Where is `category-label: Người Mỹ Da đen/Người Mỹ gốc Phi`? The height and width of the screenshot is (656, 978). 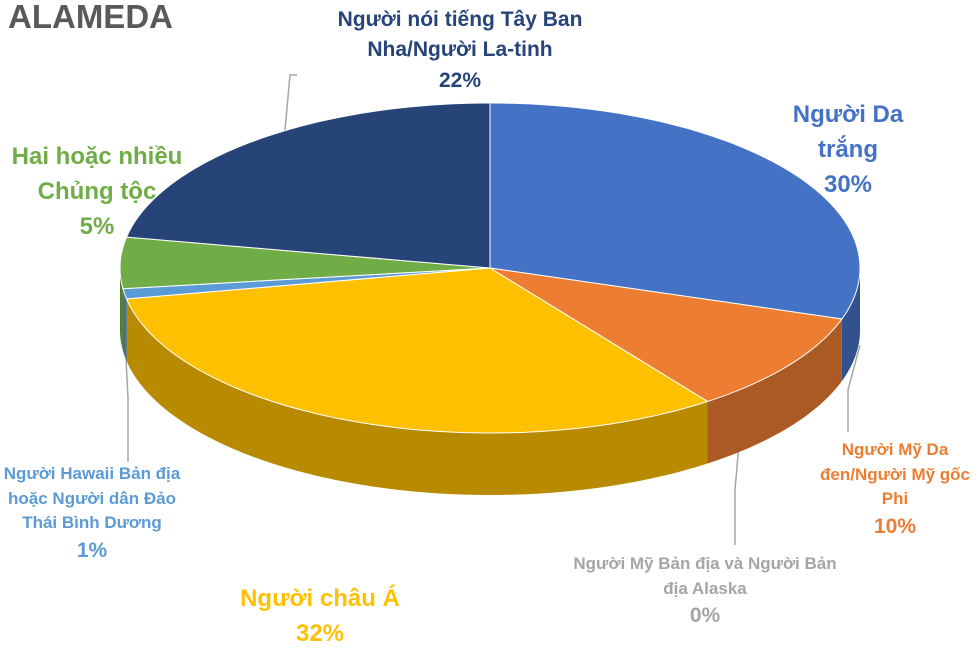
category-label: Người Mỹ Da đen/Người Mỹ gốc Phi is located at coordinates (895, 474).